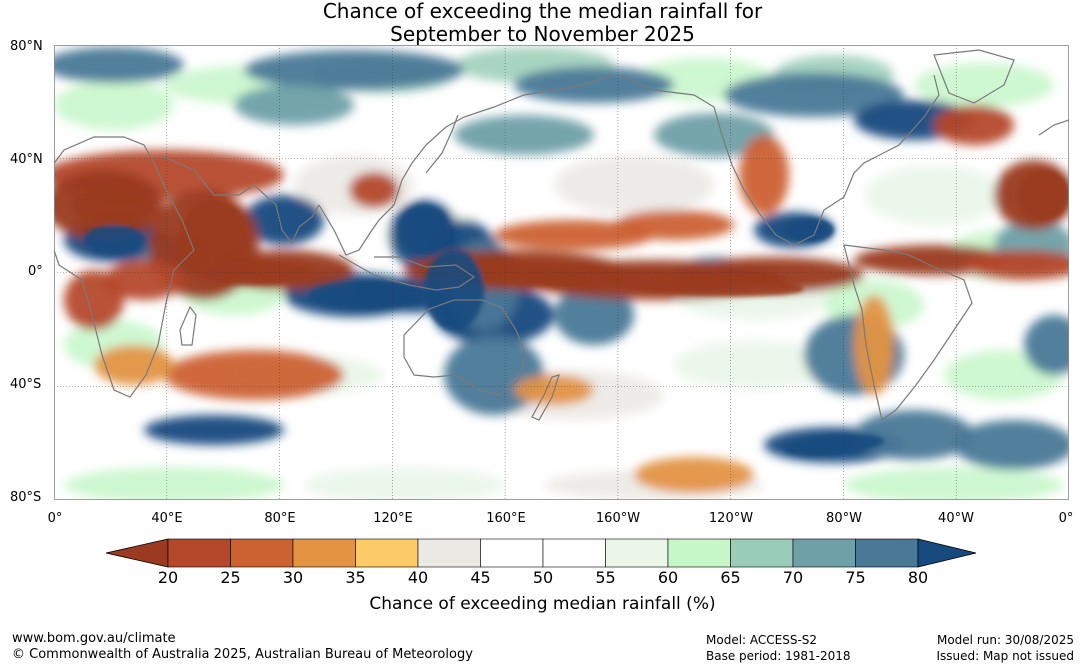 The image size is (1085, 667). What do you see at coordinates (974, 76) in the screenshot?
I see `greenland-coastline` at bounding box center [974, 76].